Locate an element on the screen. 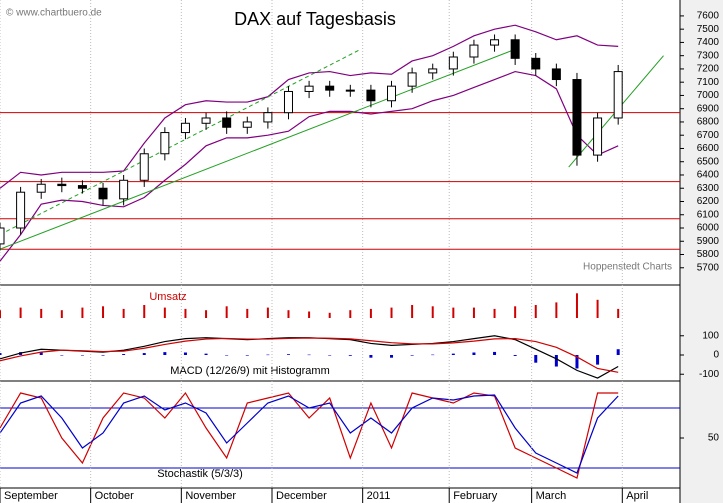  x-tick-label: November is located at coordinates (210, 496).